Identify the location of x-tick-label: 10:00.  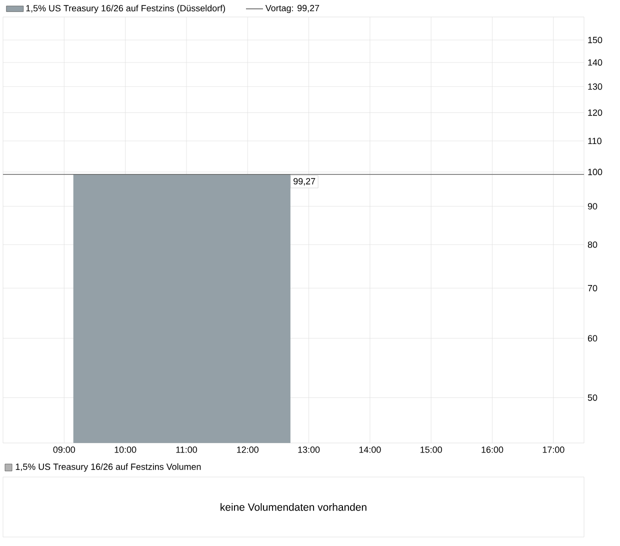
(125, 449).